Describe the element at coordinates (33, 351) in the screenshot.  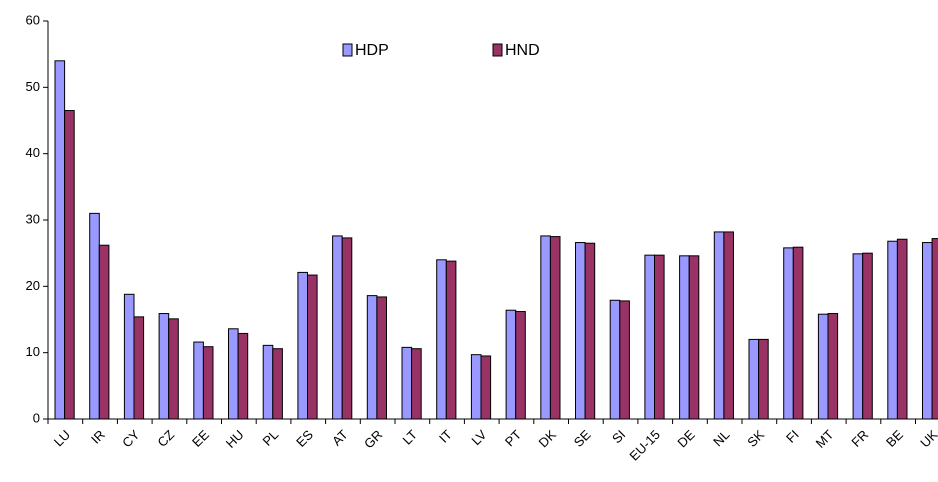
I see `y-tick-label: 10` at that location.